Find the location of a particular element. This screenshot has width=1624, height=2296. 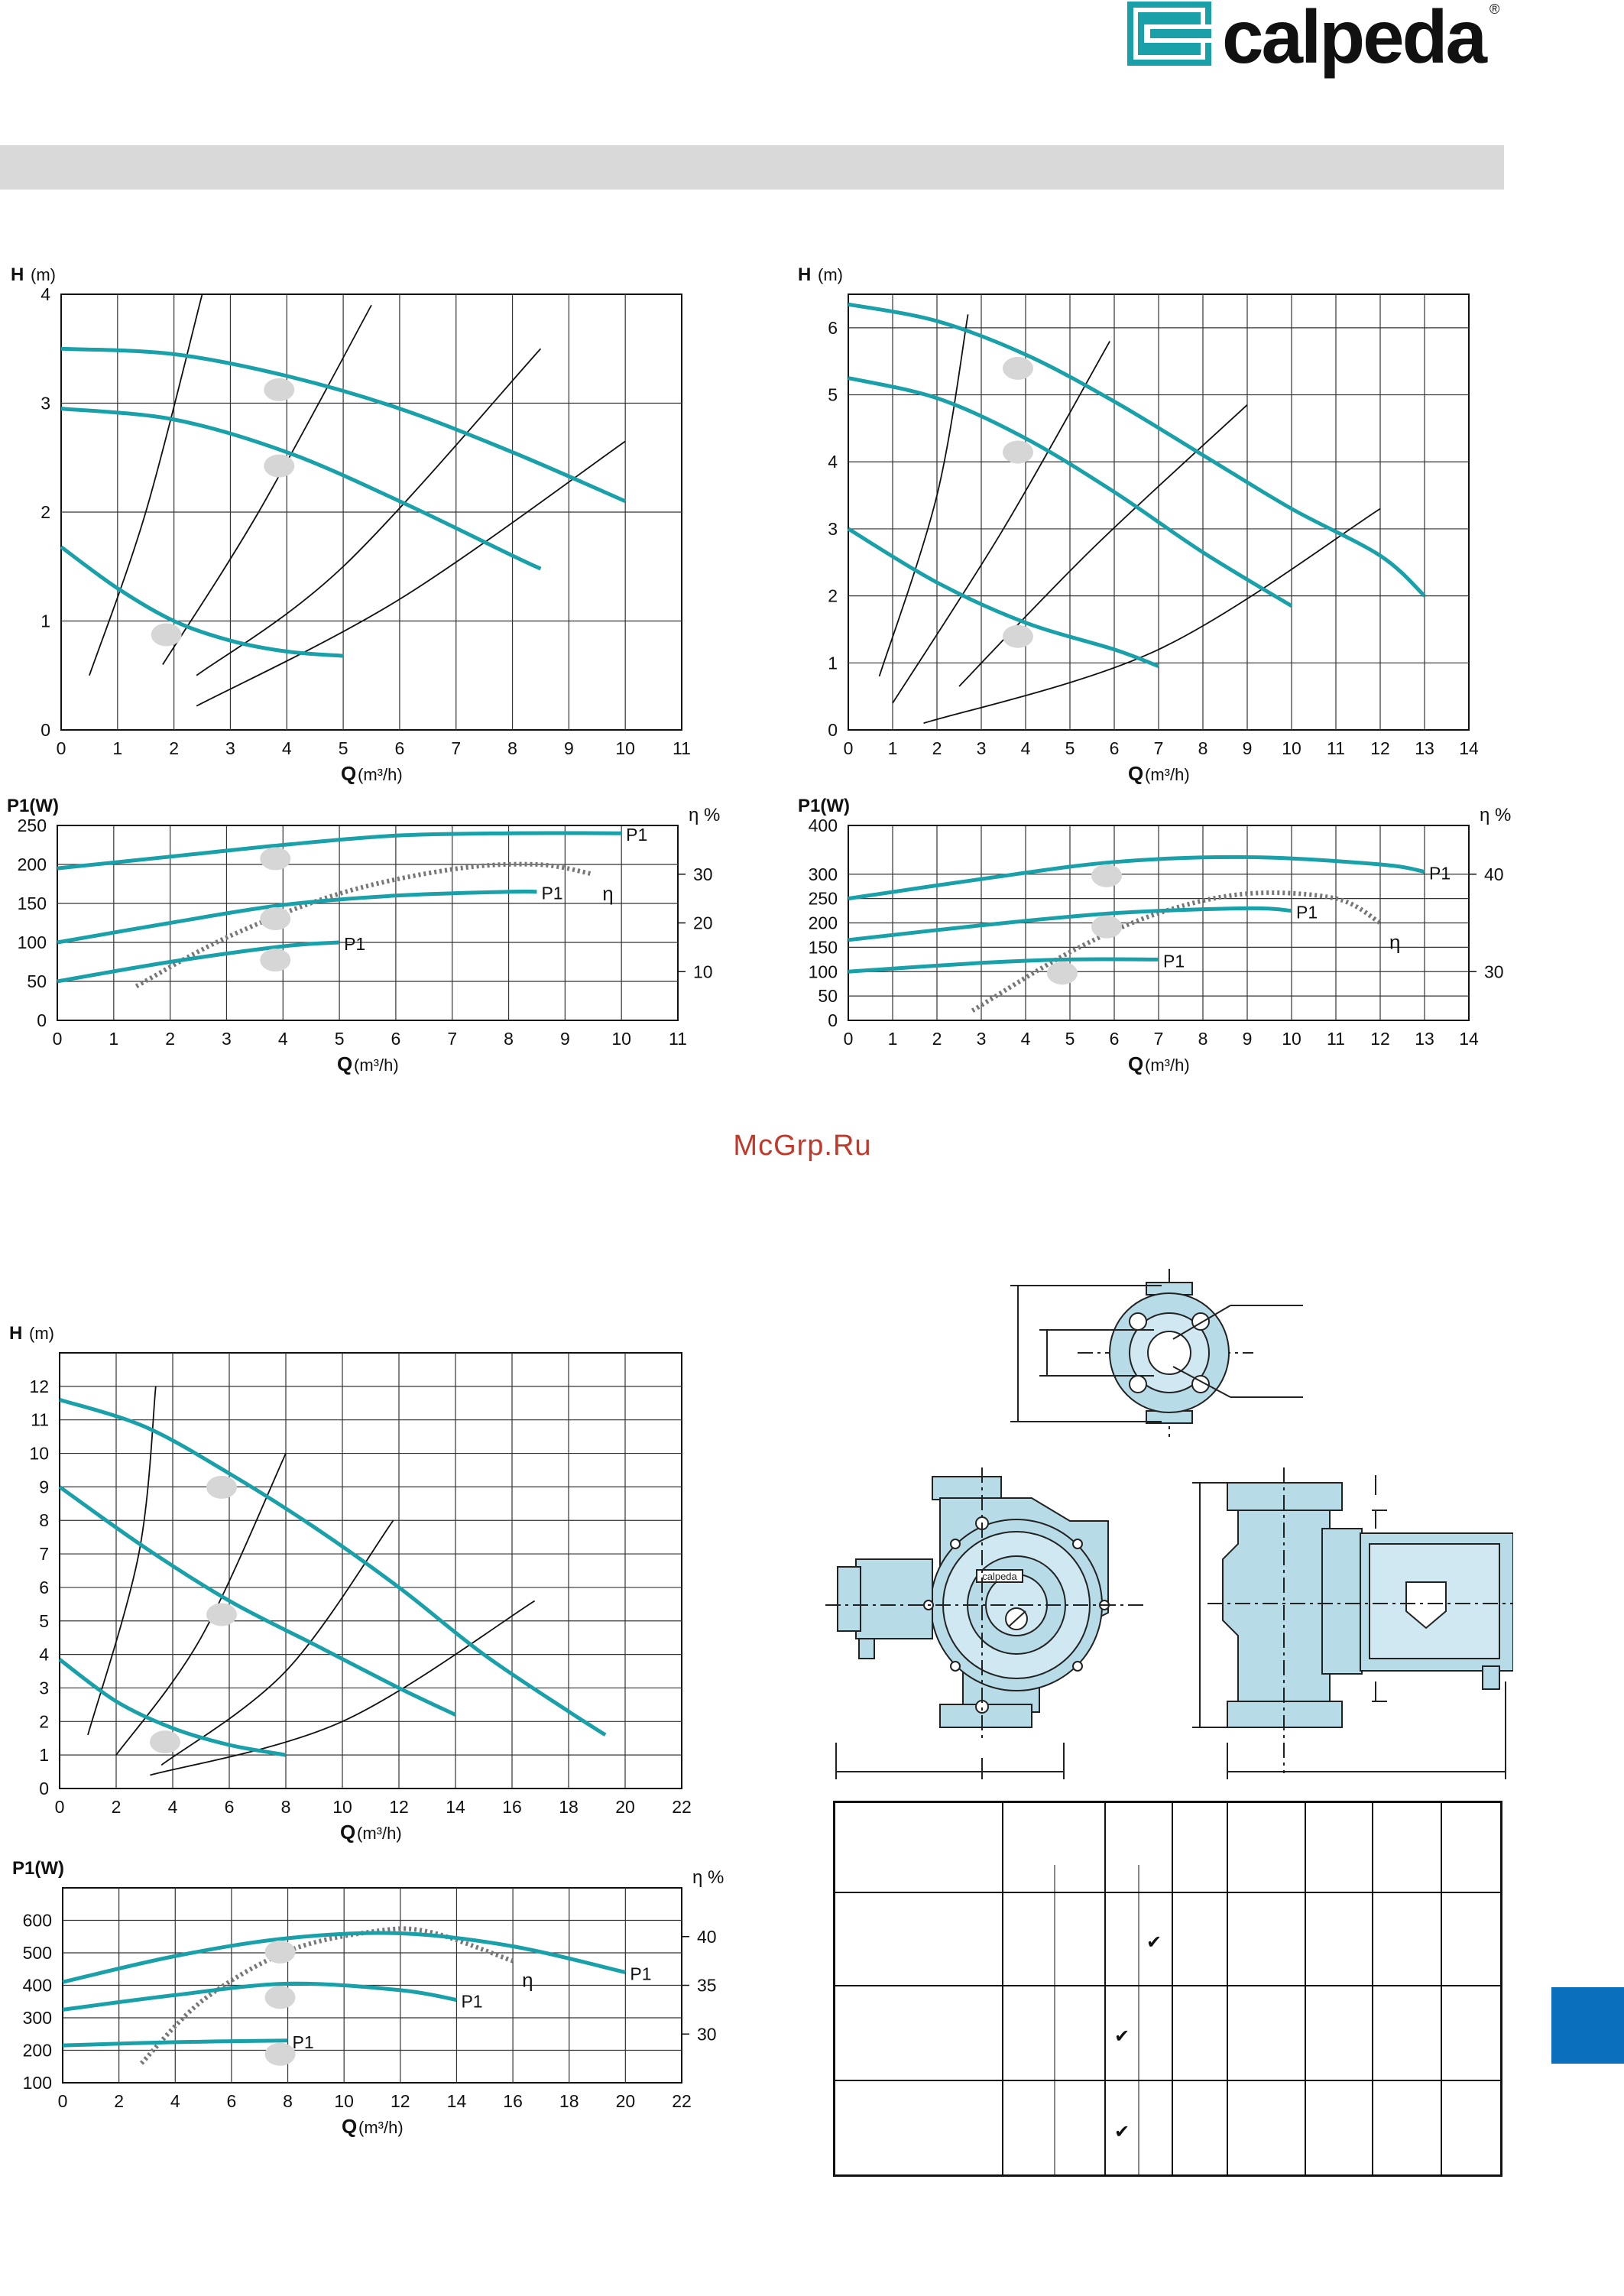

x-tick-label: 14 is located at coordinates (1469, 1039).